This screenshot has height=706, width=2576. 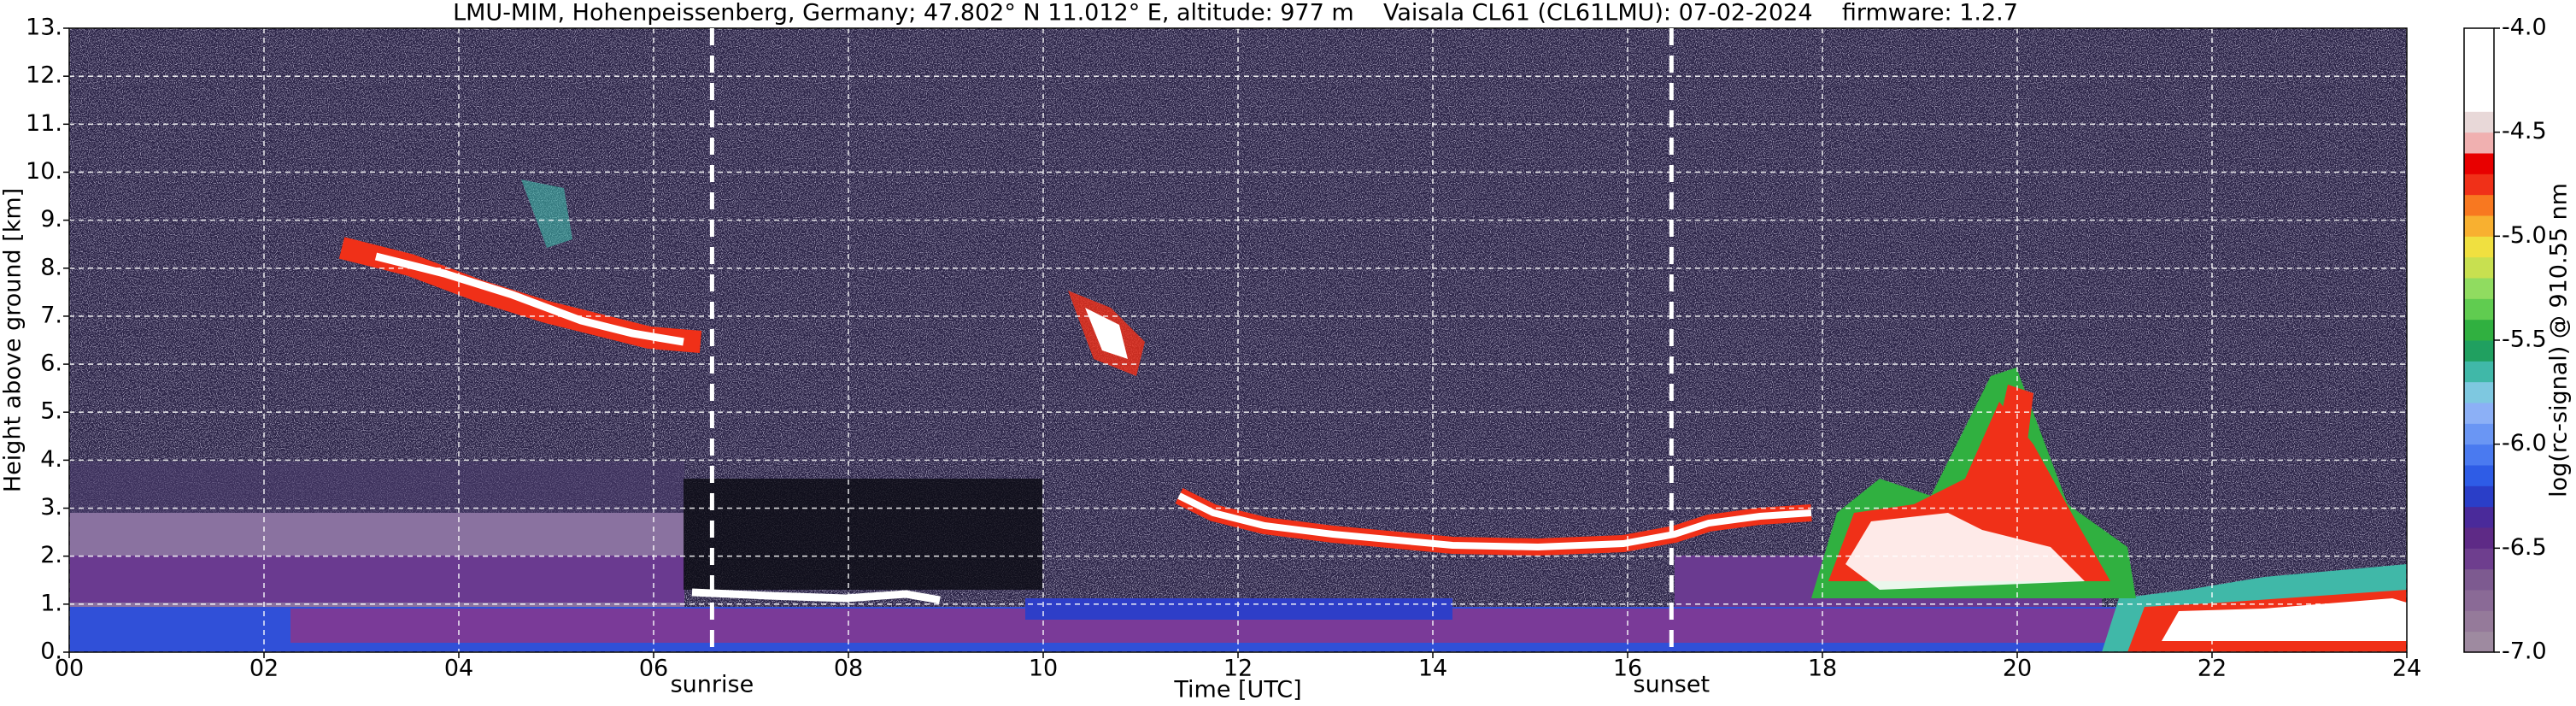 I want to click on x-tick-label: 04, so click(x=458, y=669).